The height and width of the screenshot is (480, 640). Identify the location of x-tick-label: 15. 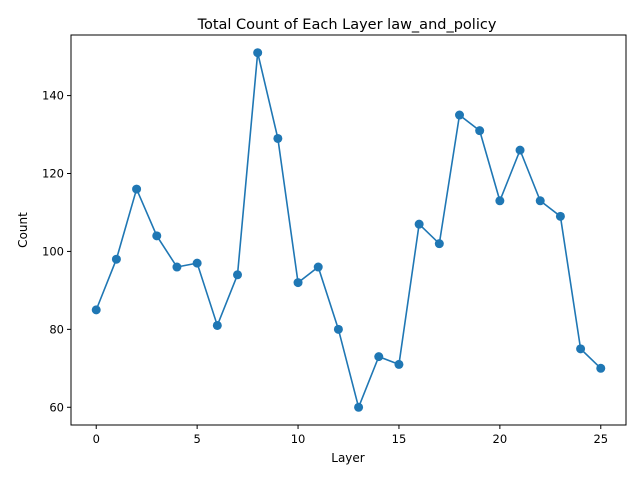
(399, 439).